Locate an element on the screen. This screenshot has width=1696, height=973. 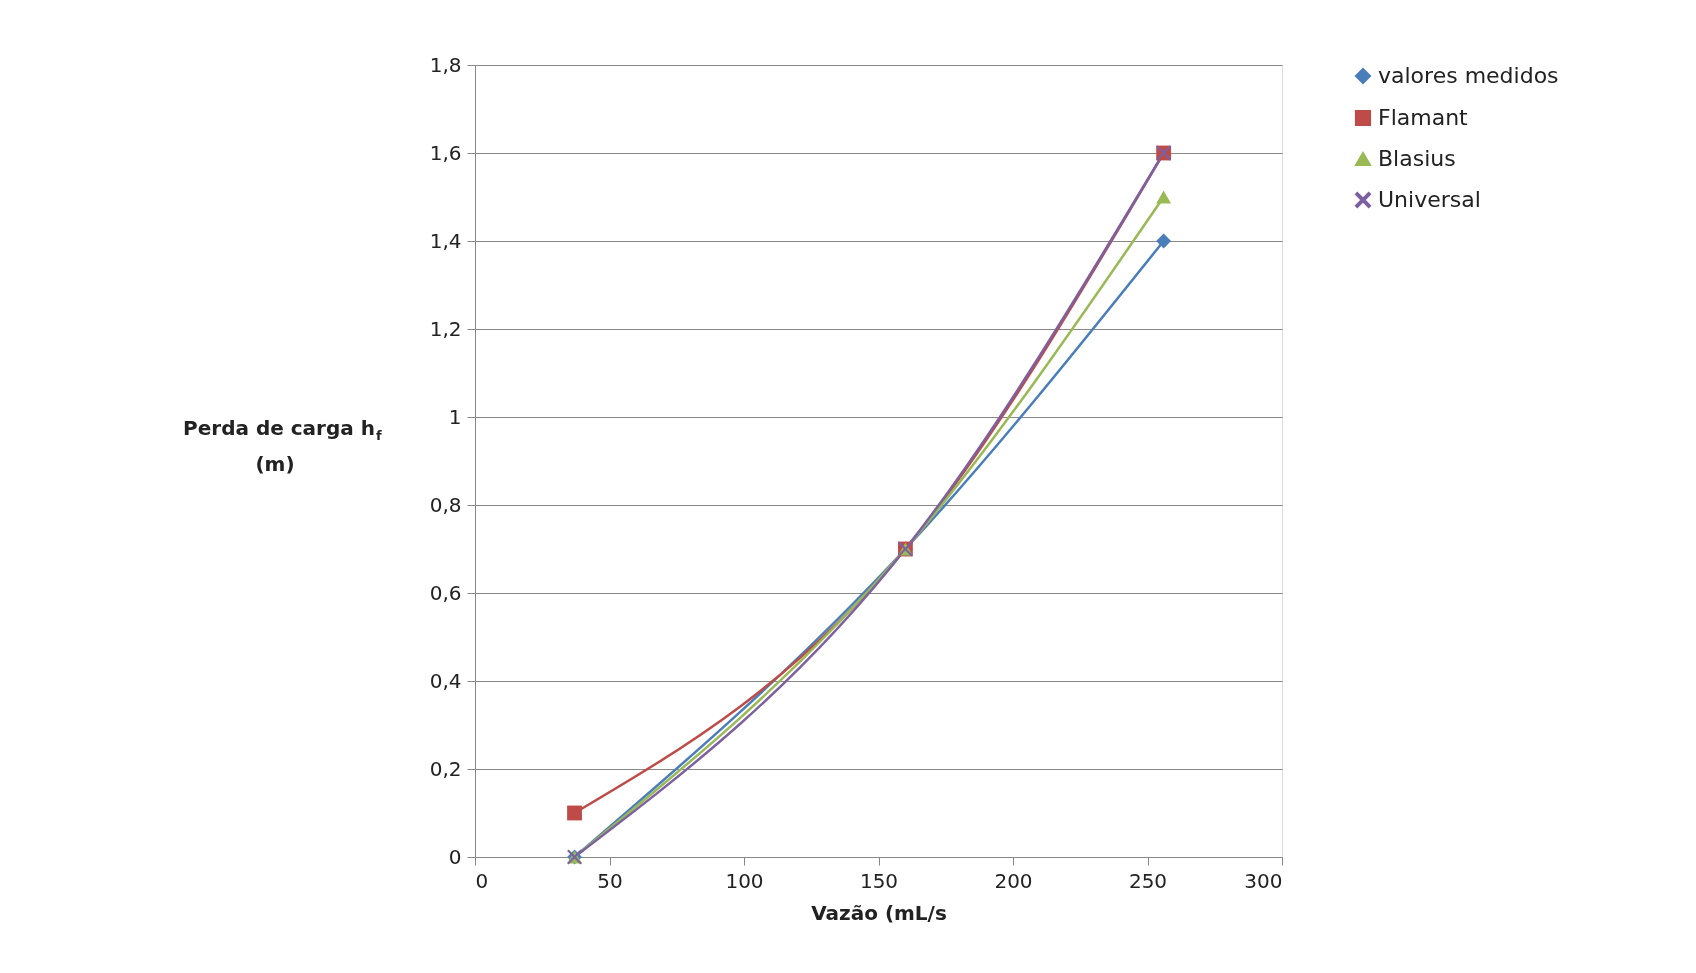
y-tick-label: 1,6 is located at coordinates (445, 152).